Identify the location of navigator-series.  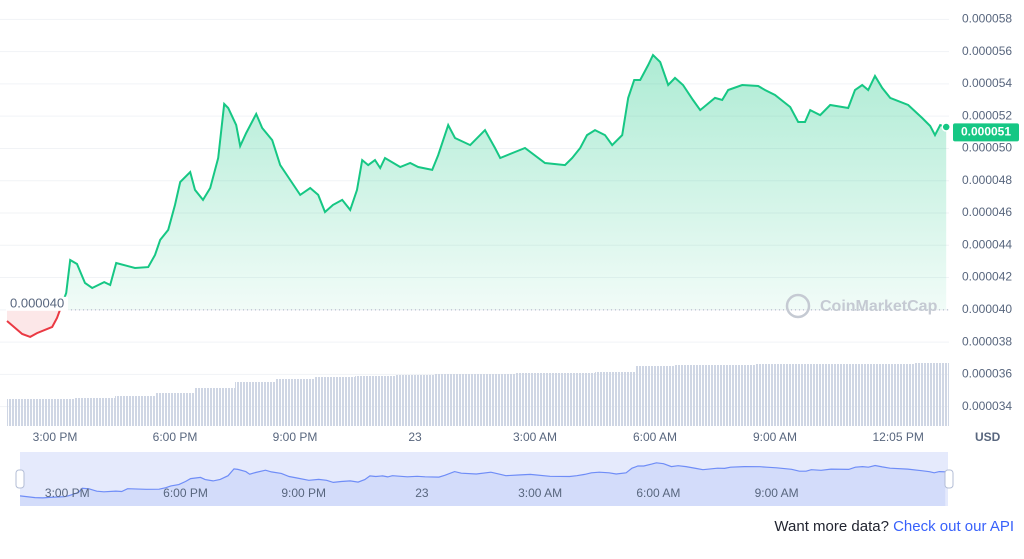
(483, 484).